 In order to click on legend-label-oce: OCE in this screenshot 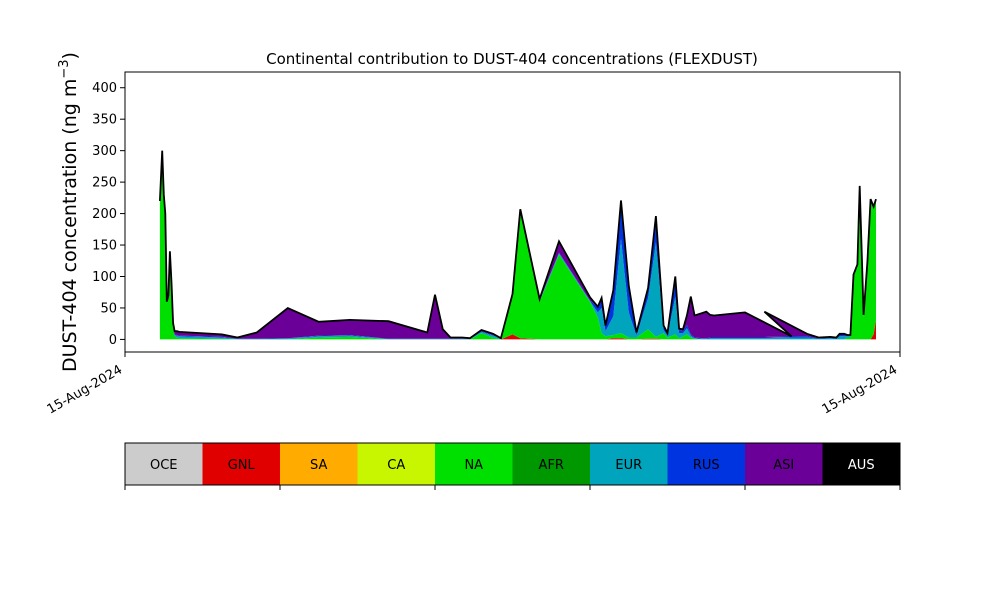, I will do `click(164, 465)`.